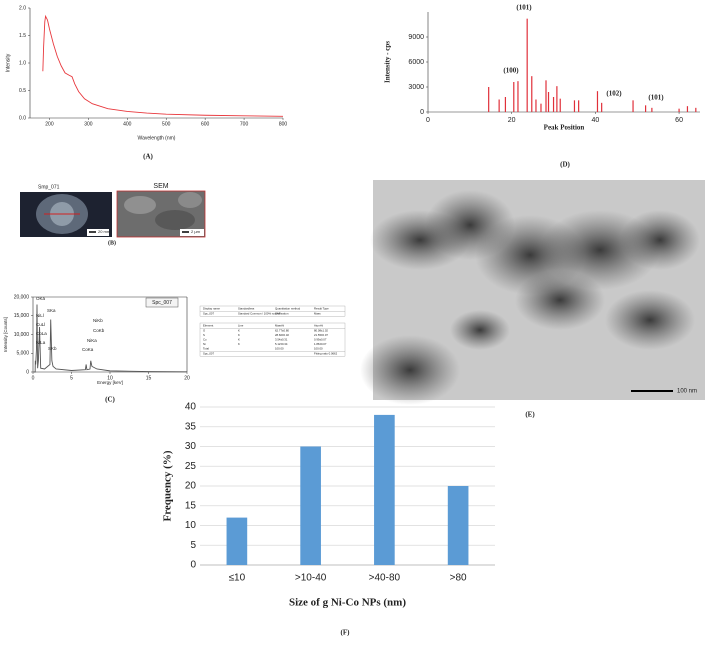 This screenshot has width=712, height=645. I want to click on y-tick-label: 20,000, so click(22, 297).